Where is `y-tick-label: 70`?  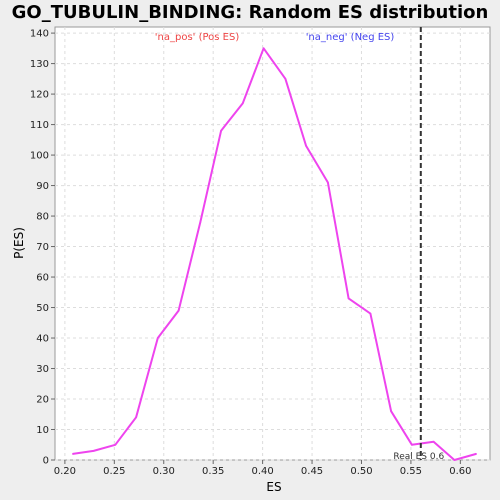
y-tick-label: 70 is located at coordinates (42, 247).